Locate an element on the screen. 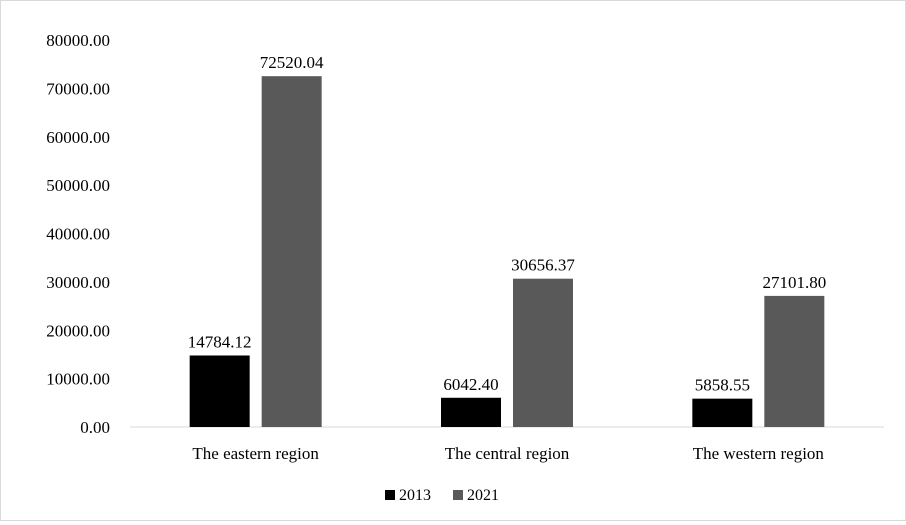 The width and height of the screenshot is (906, 525). legend-label: 2013 is located at coordinates (415, 495).